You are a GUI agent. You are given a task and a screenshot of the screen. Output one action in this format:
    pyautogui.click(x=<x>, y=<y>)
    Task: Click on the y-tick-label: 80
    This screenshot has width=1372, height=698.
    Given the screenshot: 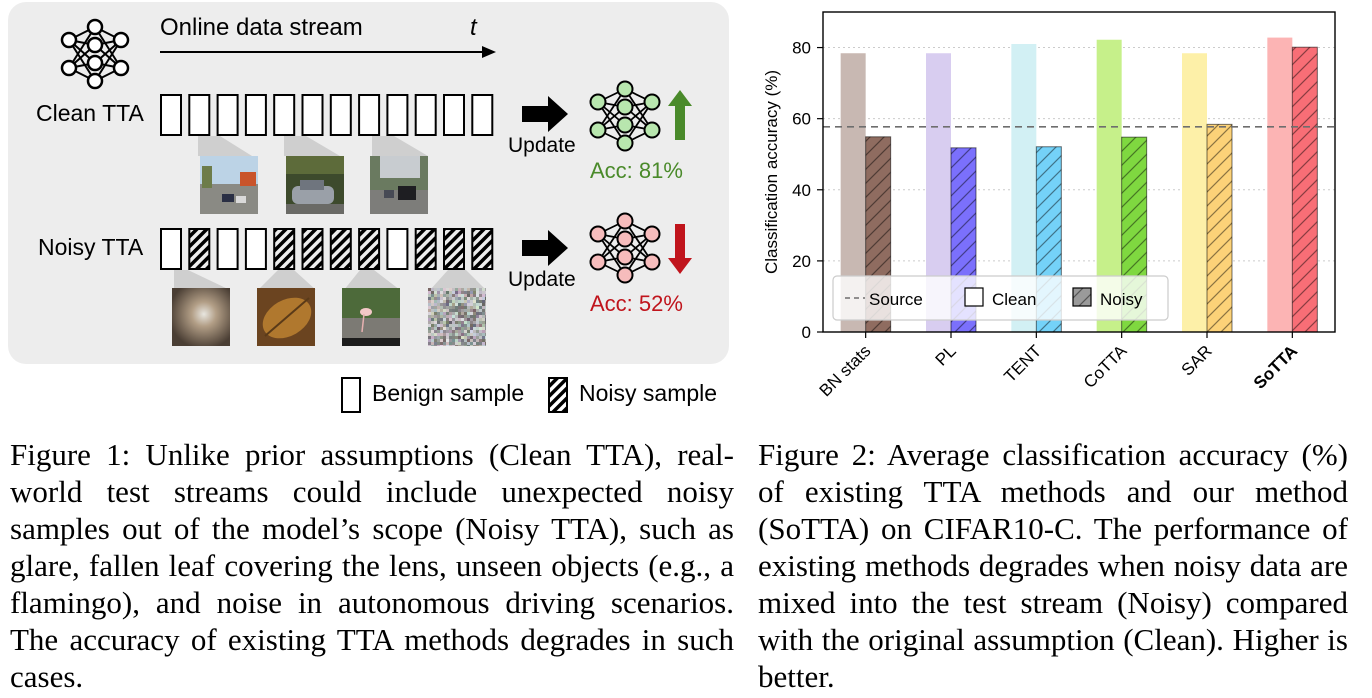 What is the action you would take?
    pyautogui.click(x=801, y=48)
    